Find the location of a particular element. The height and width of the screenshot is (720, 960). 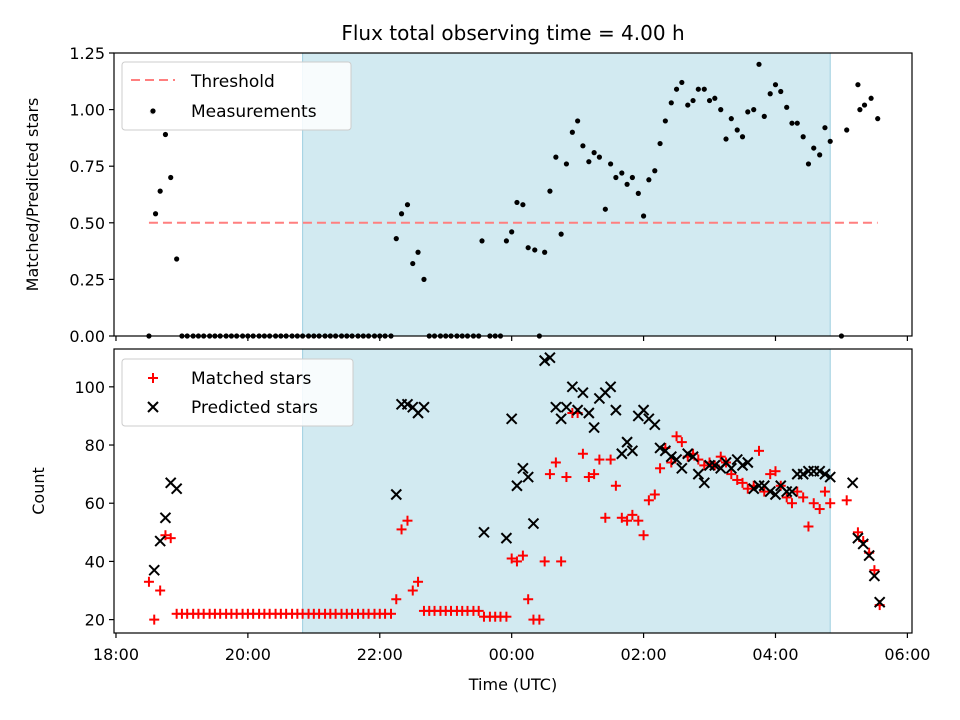

x-axis-label: Time (UTC) is located at coordinates (512, 684).